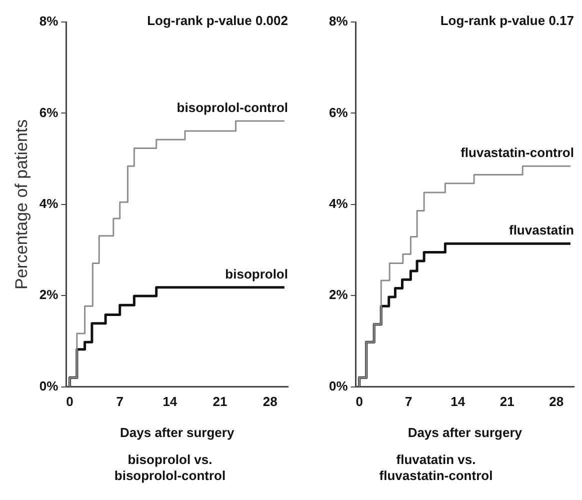 This screenshot has width=582, height=500. Describe the element at coordinates (541, 230) in the screenshot. I see `series-label: fluvastatin` at that location.